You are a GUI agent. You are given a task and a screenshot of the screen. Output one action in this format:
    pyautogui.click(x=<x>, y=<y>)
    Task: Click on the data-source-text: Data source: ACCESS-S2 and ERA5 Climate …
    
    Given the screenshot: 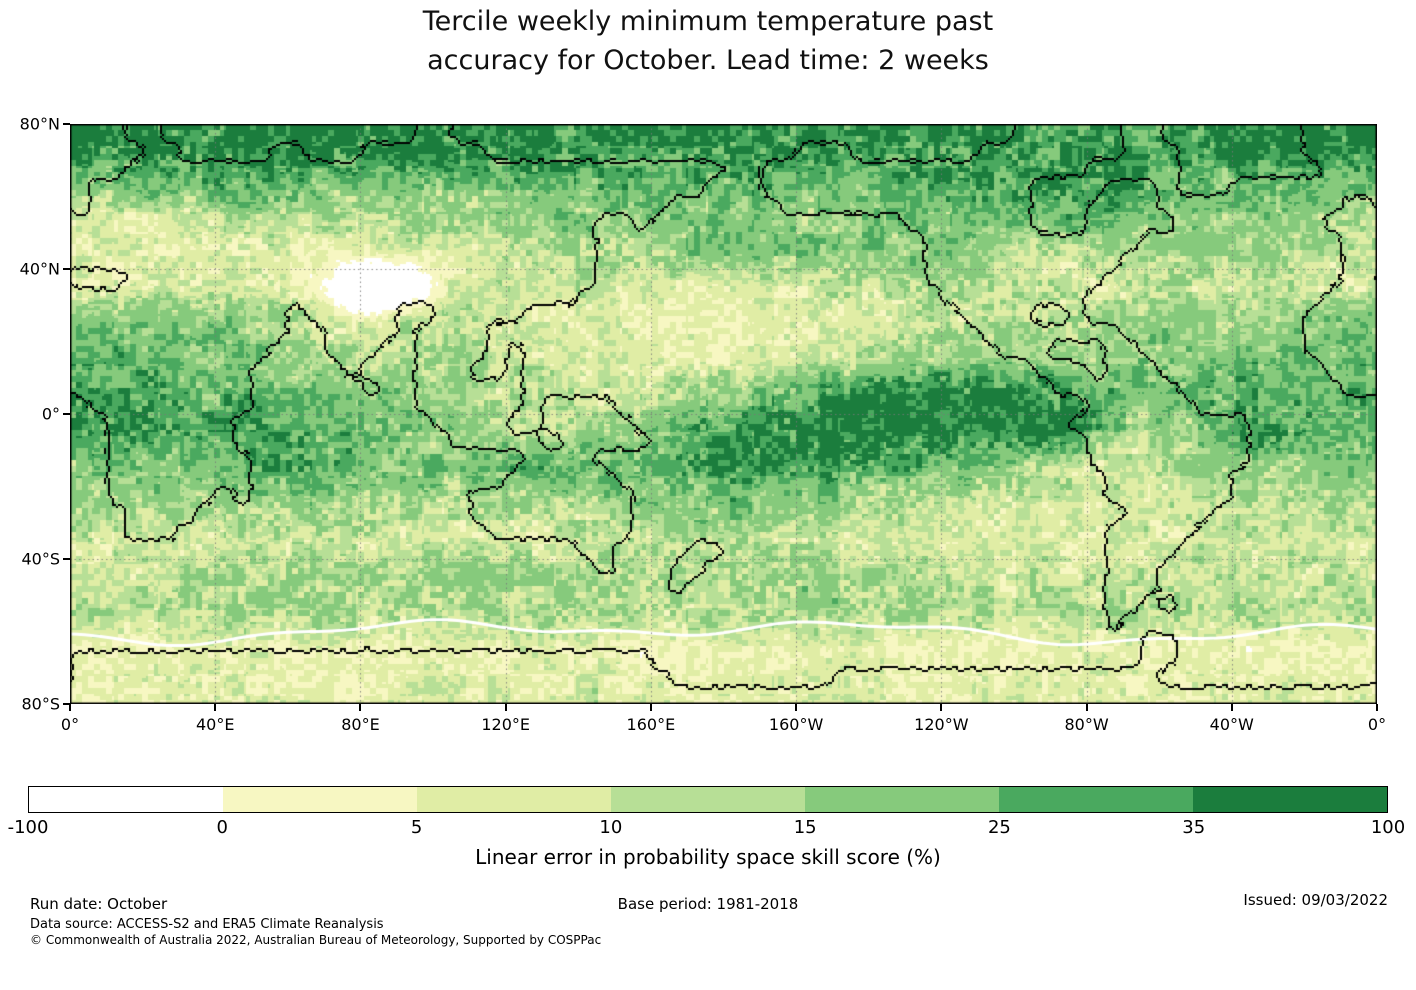 What is the action you would take?
    pyautogui.click(x=207, y=924)
    